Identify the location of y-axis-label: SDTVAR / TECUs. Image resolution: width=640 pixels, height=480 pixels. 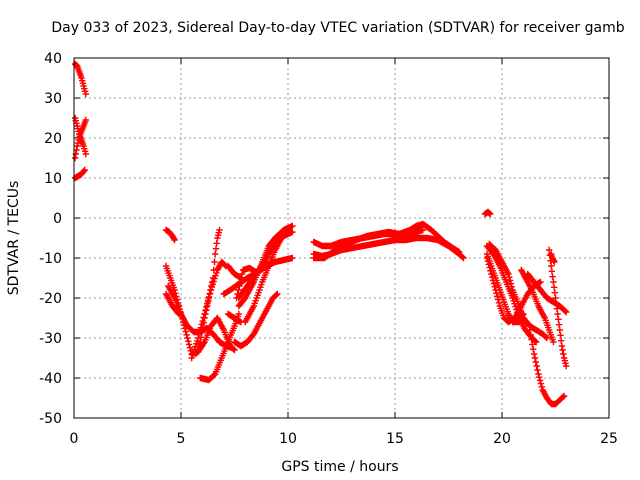
(14, 238).